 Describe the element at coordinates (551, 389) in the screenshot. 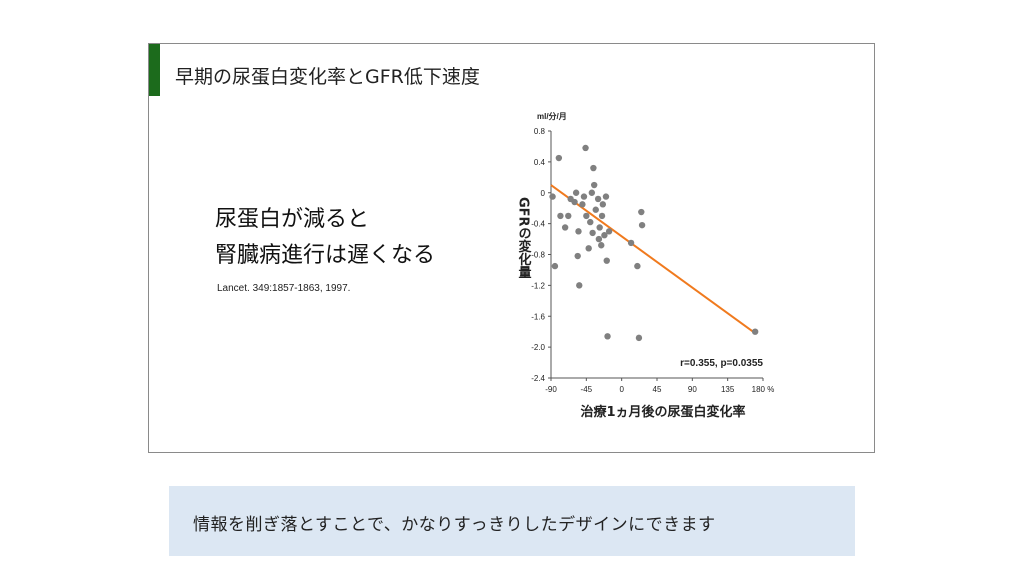

I see `x-tick-label: -90` at that location.